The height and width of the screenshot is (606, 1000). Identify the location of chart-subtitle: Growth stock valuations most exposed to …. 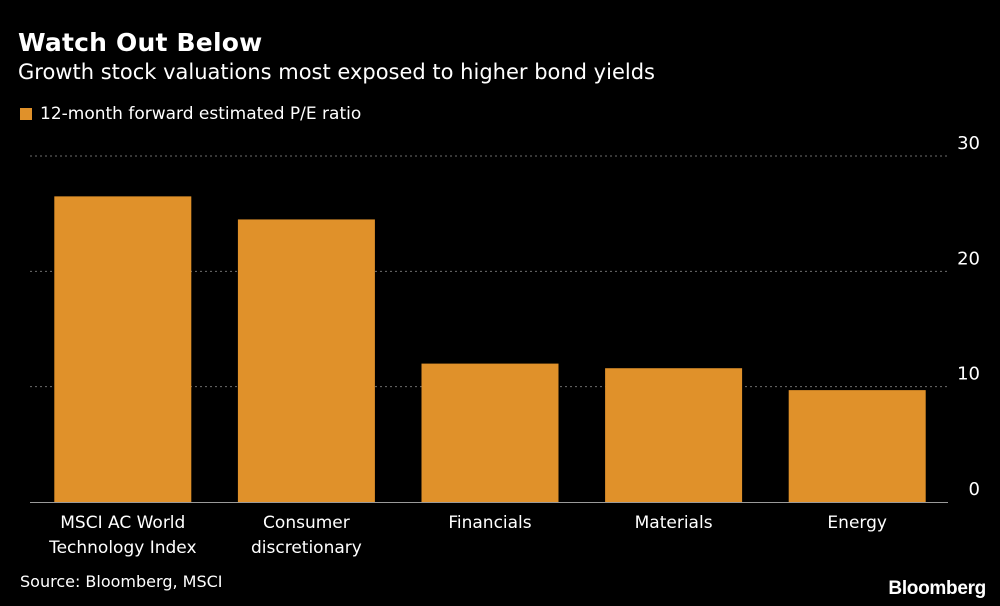
(336, 72).